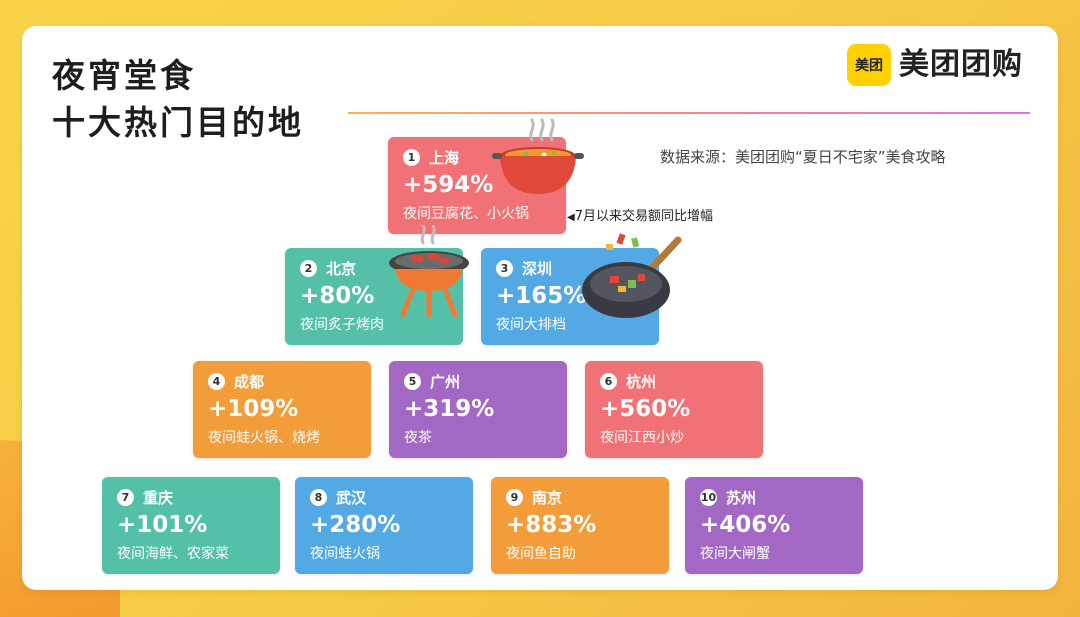 The height and width of the screenshot is (617, 1080). What do you see at coordinates (444, 157) in the screenshot?
I see `city-name: 上海` at bounding box center [444, 157].